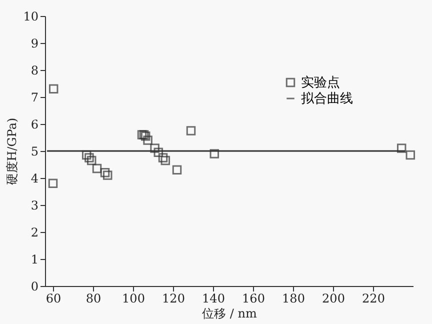 This screenshot has width=432, height=324. What do you see at coordinates (12, 152) in the screenshot?
I see `y-axis-title: 硬度H/GPa)` at bounding box center [12, 152].